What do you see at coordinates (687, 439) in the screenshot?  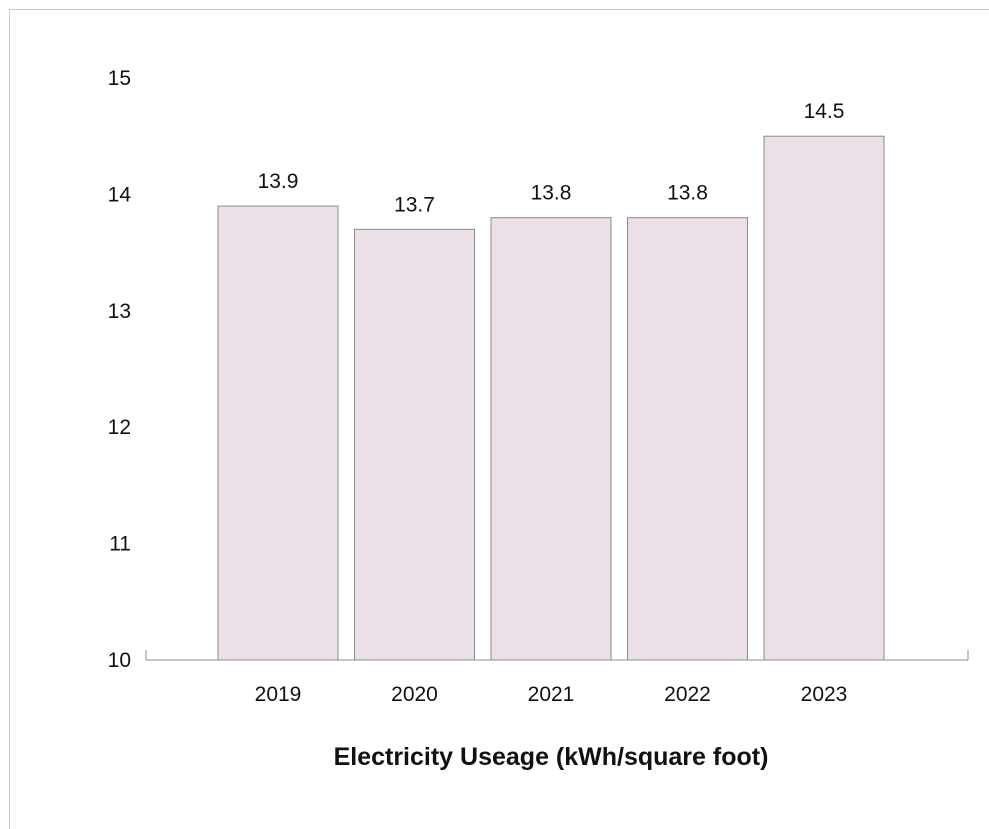 I see `bar-2022` at bounding box center [687, 439].